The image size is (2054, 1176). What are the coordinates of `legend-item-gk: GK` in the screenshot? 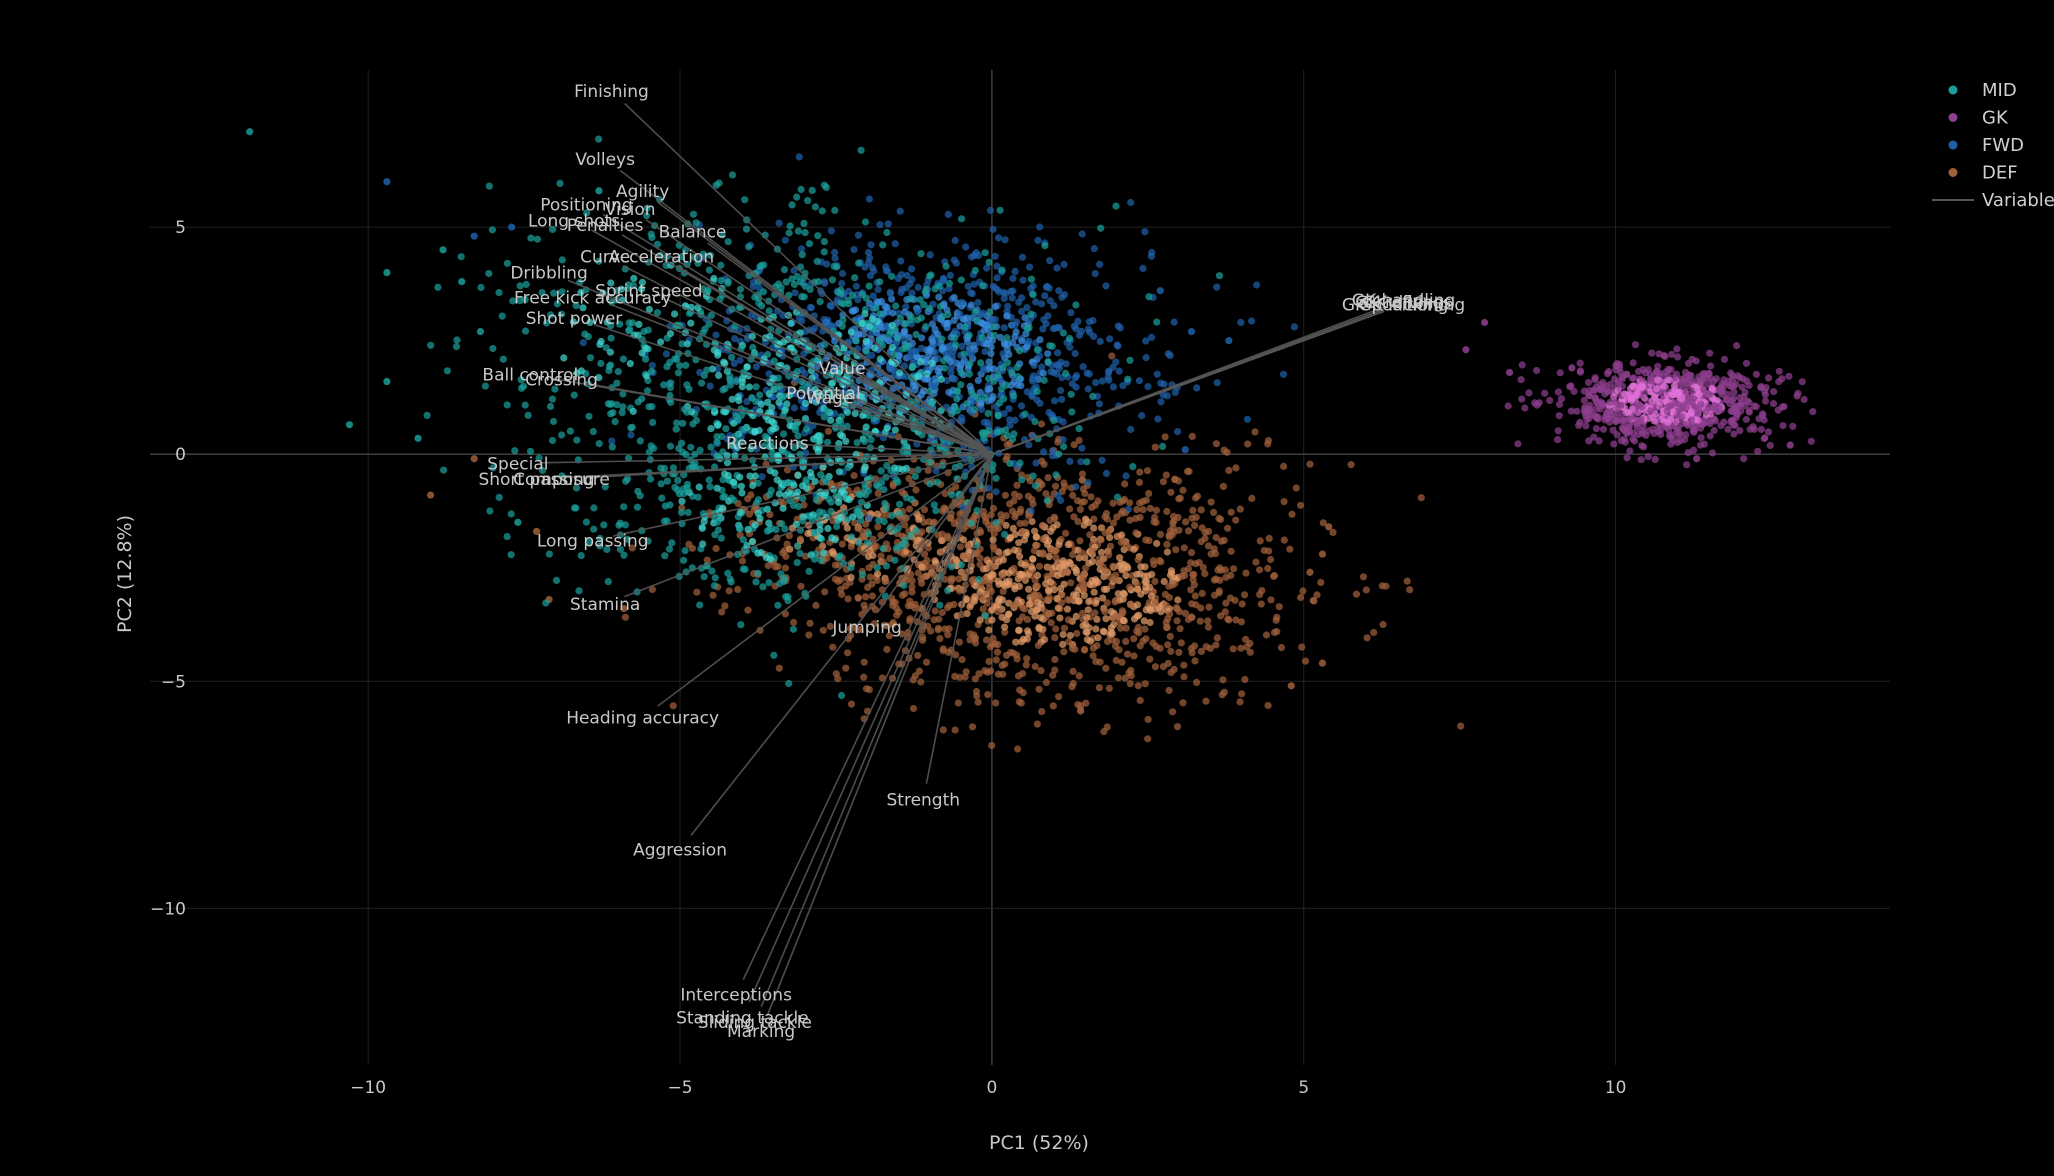 It's located at (1978, 118).